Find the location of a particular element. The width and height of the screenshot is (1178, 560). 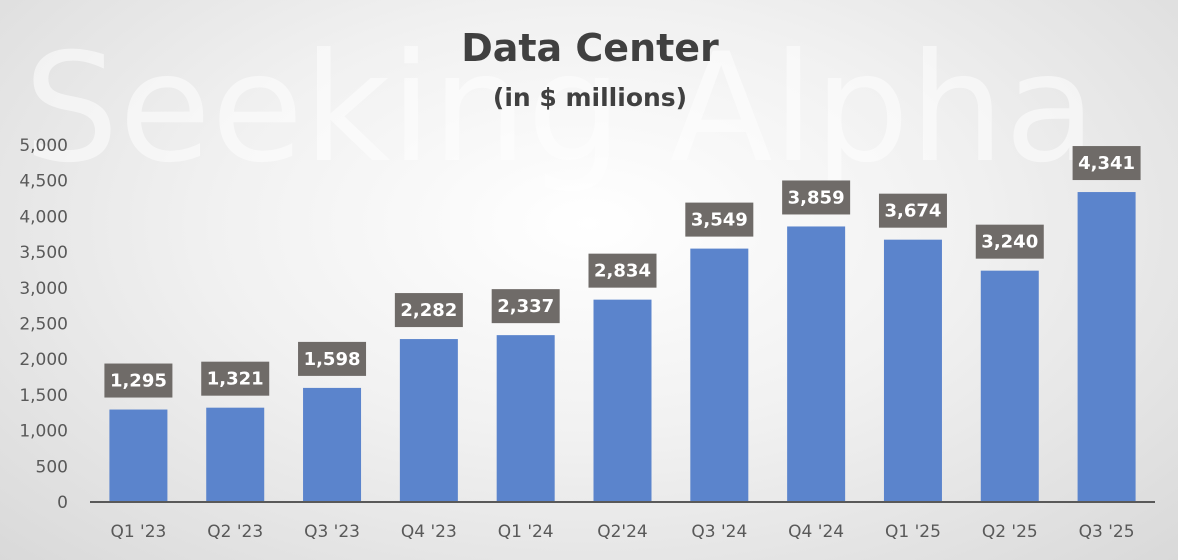

x-tick-label: Q2 '25 is located at coordinates (1010, 532).